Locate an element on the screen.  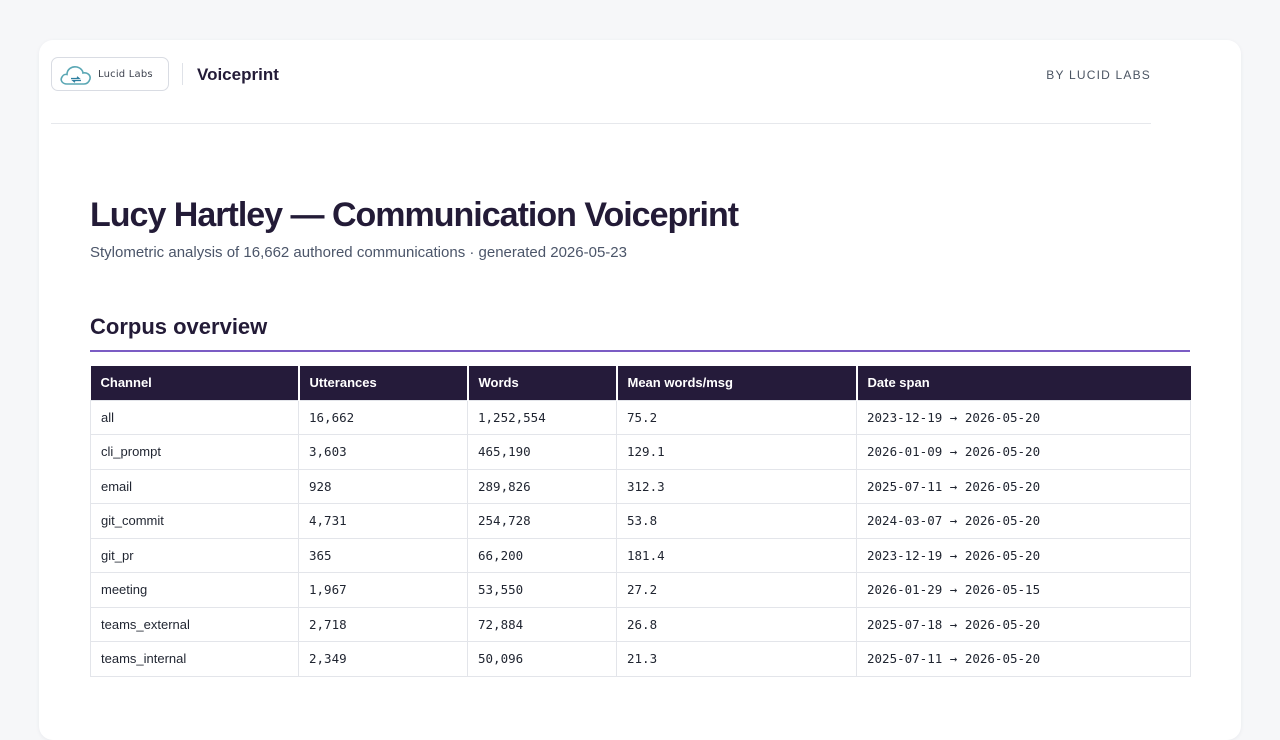
cell-words: 254,728 is located at coordinates (542, 521).